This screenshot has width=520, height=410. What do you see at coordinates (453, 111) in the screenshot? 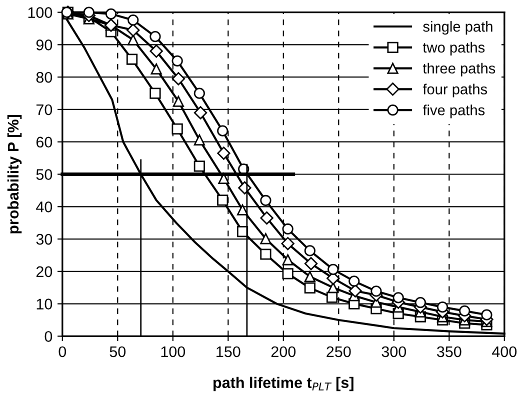
I see `legend-label: five paths` at bounding box center [453, 111].